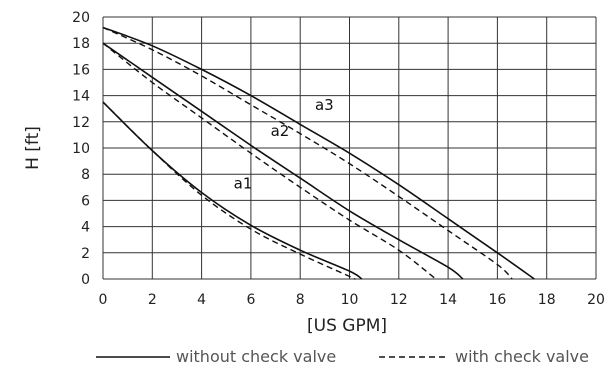 This screenshot has height=371, width=605. Describe the element at coordinates (85, 254) in the screenshot. I see `y-tick-label: 2` at that location.